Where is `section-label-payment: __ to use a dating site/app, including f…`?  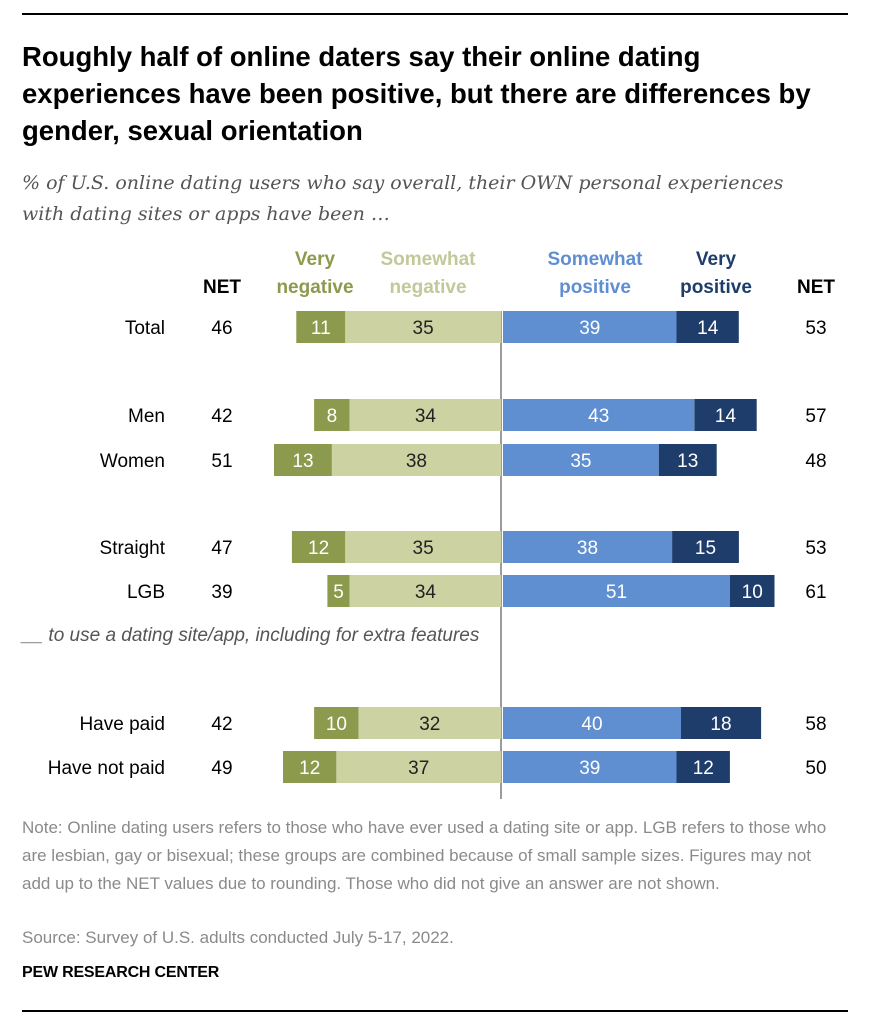
section-label-payment: __ to use a dating site/app, including f… is located at coordinates (251, 635).